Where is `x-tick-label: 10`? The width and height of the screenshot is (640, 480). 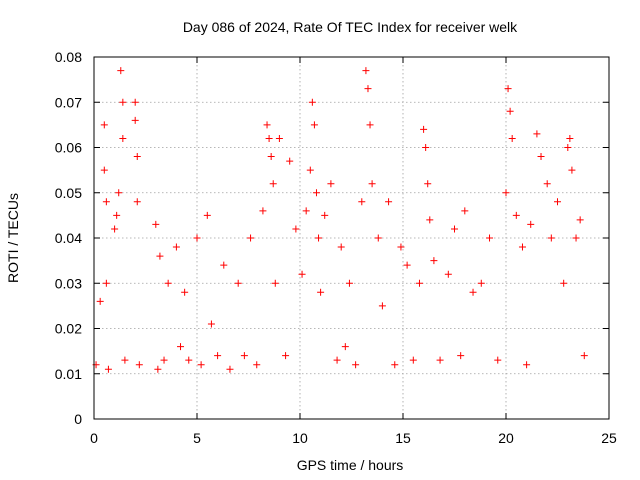 x-tick-label: 10 is located at coordinates (300, 438).